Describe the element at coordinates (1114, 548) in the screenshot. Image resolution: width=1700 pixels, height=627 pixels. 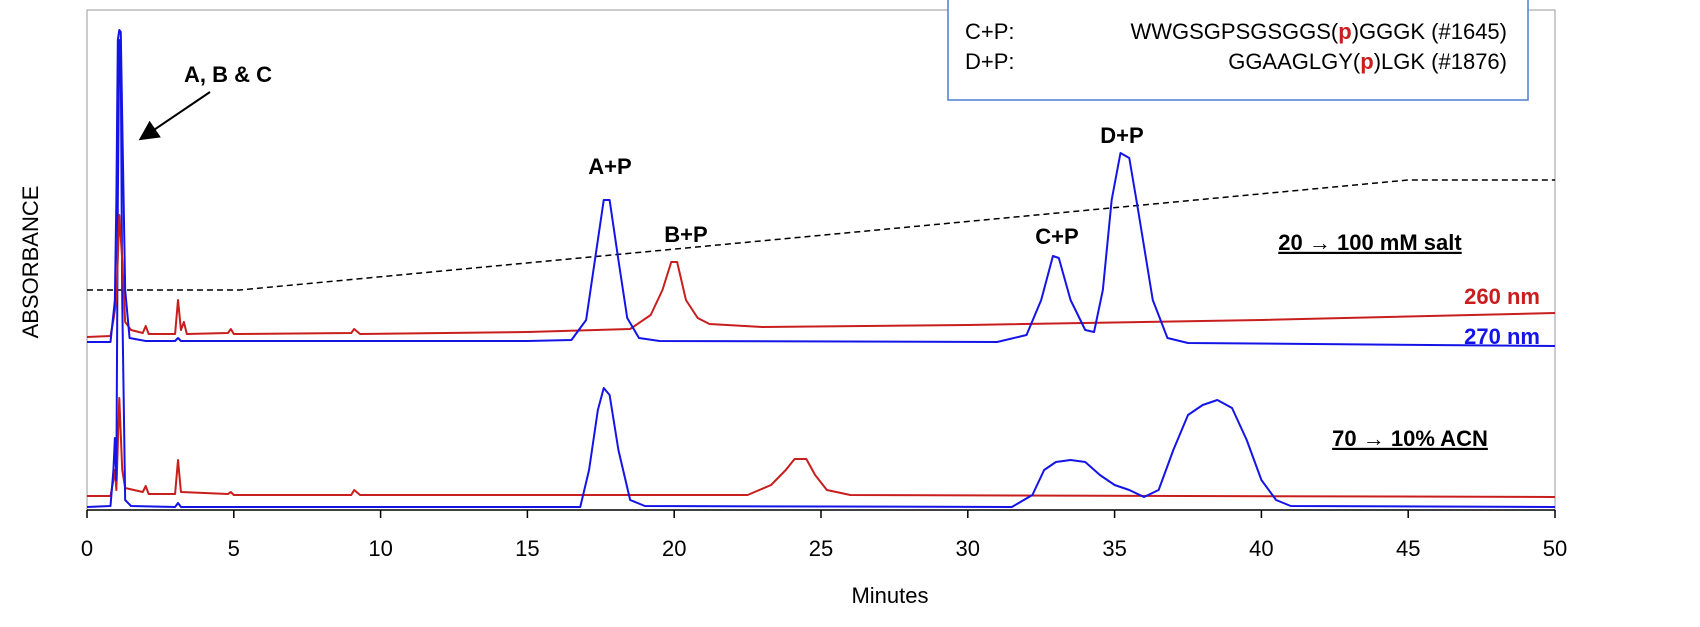
I see `x-tick-label: 35` at that location.